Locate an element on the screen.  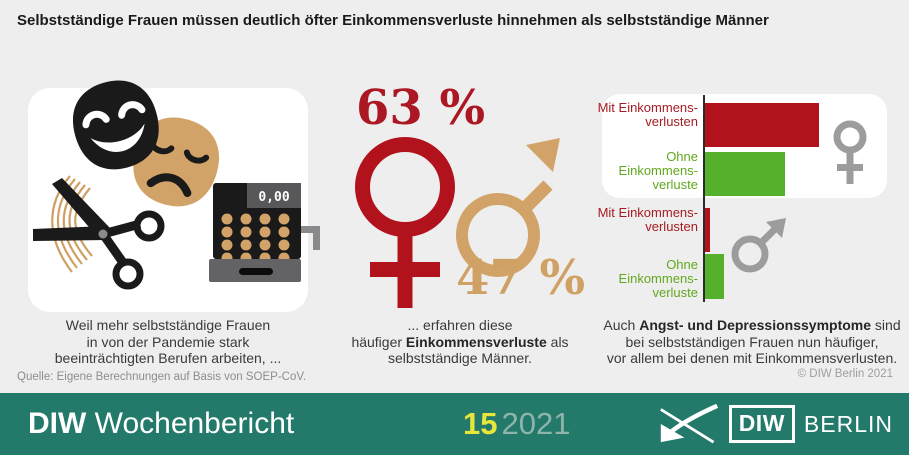
left-caption-line: in von der Pandemie stark is located at coordinates (168, 341).